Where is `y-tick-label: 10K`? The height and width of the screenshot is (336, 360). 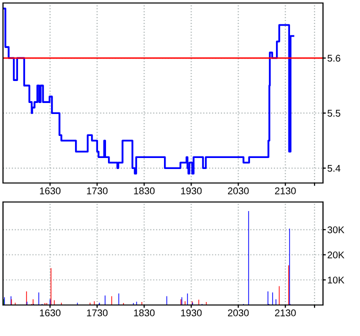
y-tick-label: 10K is located at coordinates (336, 280).